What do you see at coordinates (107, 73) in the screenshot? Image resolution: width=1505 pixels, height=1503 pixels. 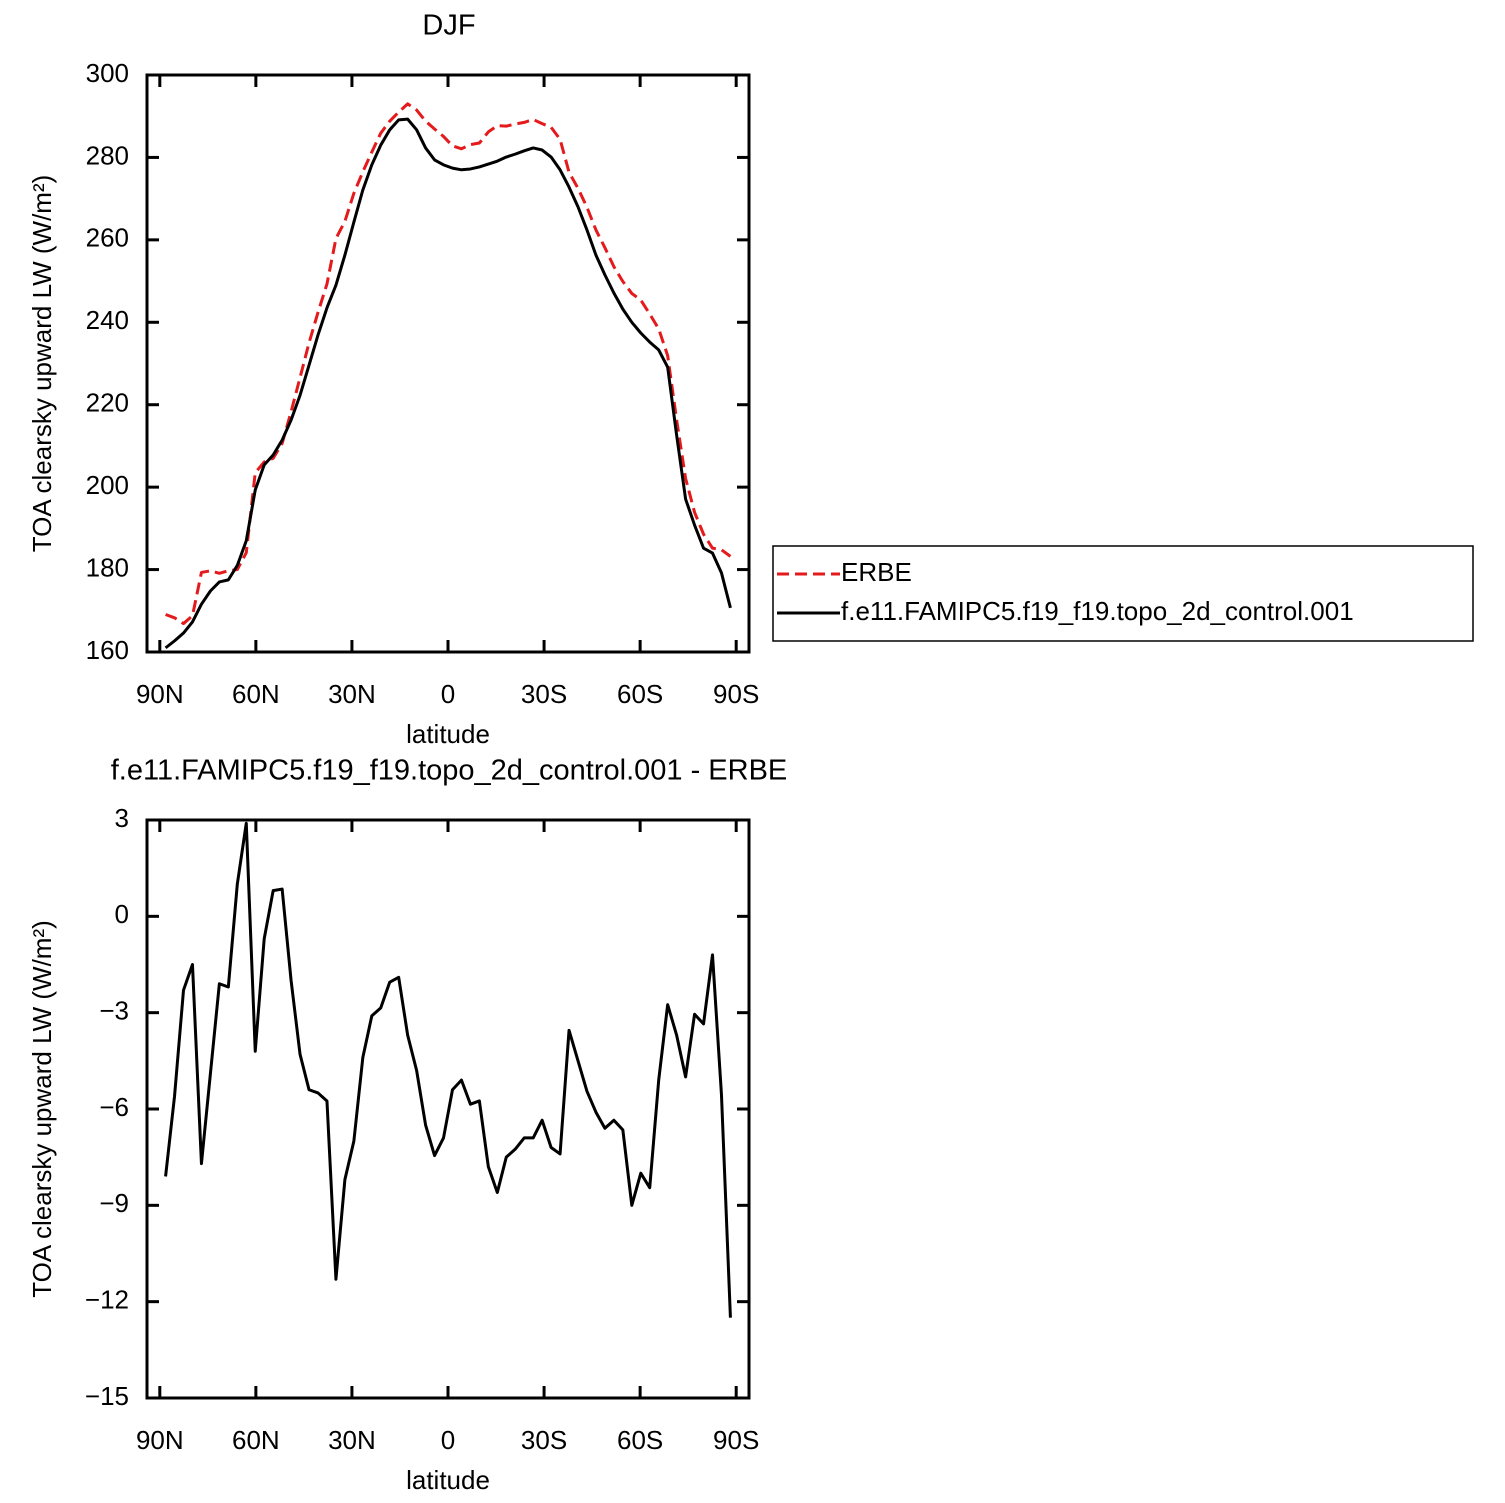 I see `y-tick-label: 300` at bounding box center [107, 73].